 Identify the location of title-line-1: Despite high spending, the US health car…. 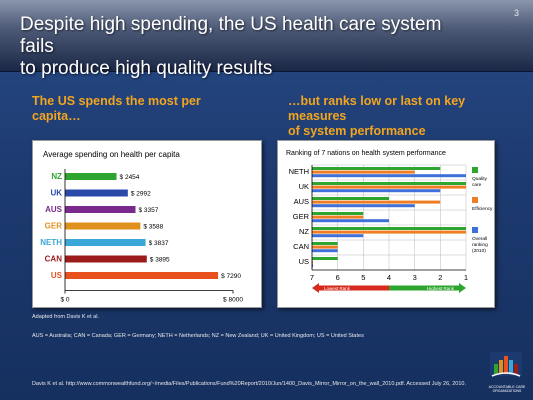
(231, 35).